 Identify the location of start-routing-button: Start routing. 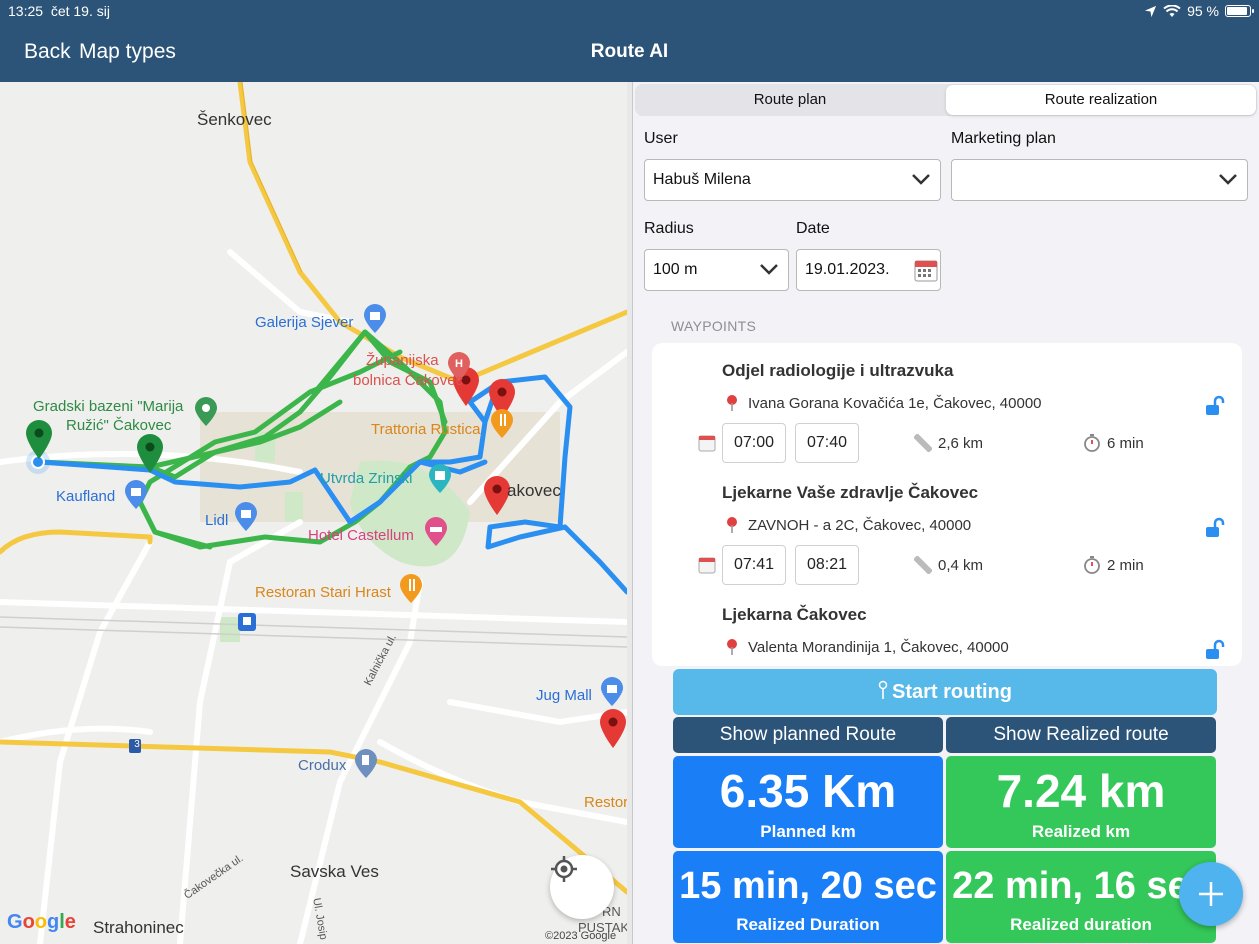
(945, 692).